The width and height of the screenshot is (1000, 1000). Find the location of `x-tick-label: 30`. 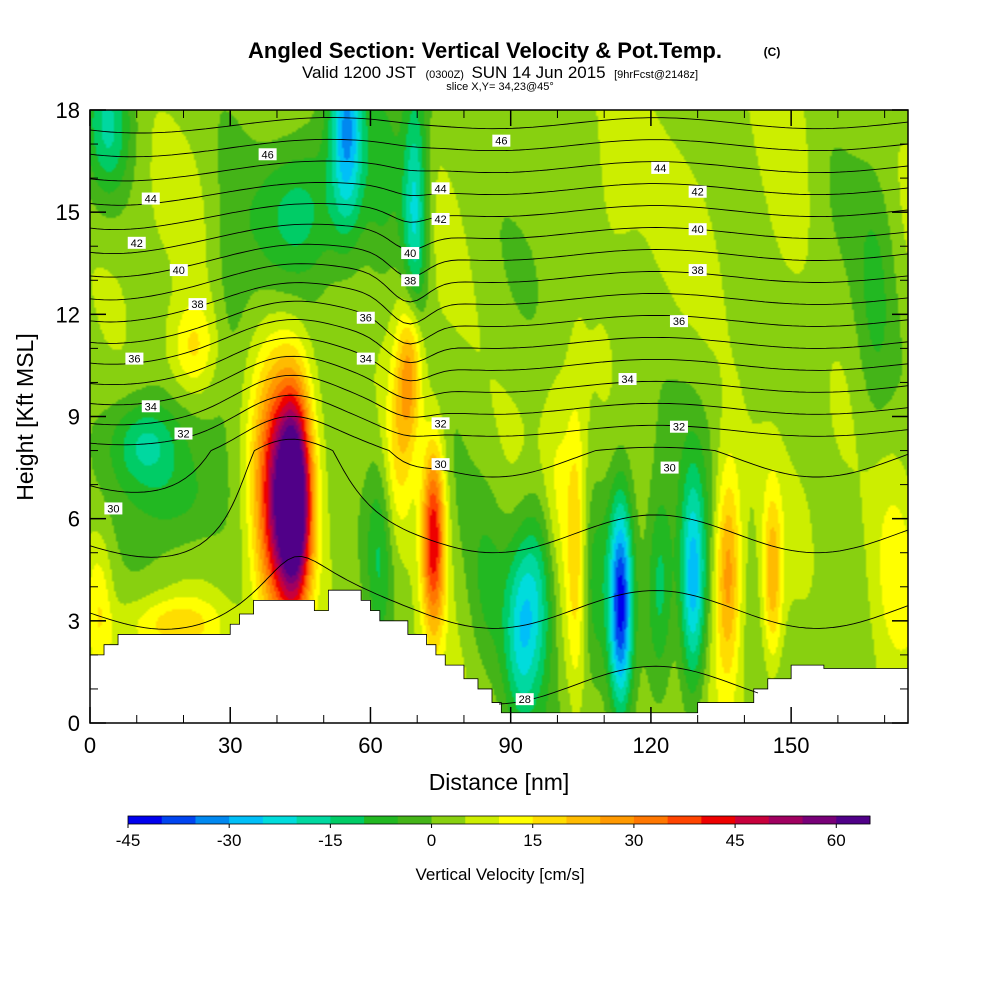

x-tick-label: 30 is located at coordinates (230, 745).